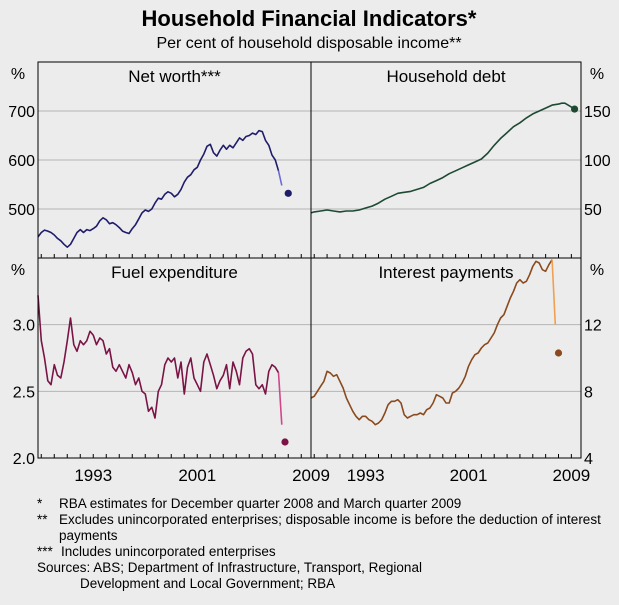 The width and height of the screenshot is (619, 605). Describe the element at coordinates (309, 18) in the screenshot. I see `chart-title: Household Financial Indicators*` at that location.